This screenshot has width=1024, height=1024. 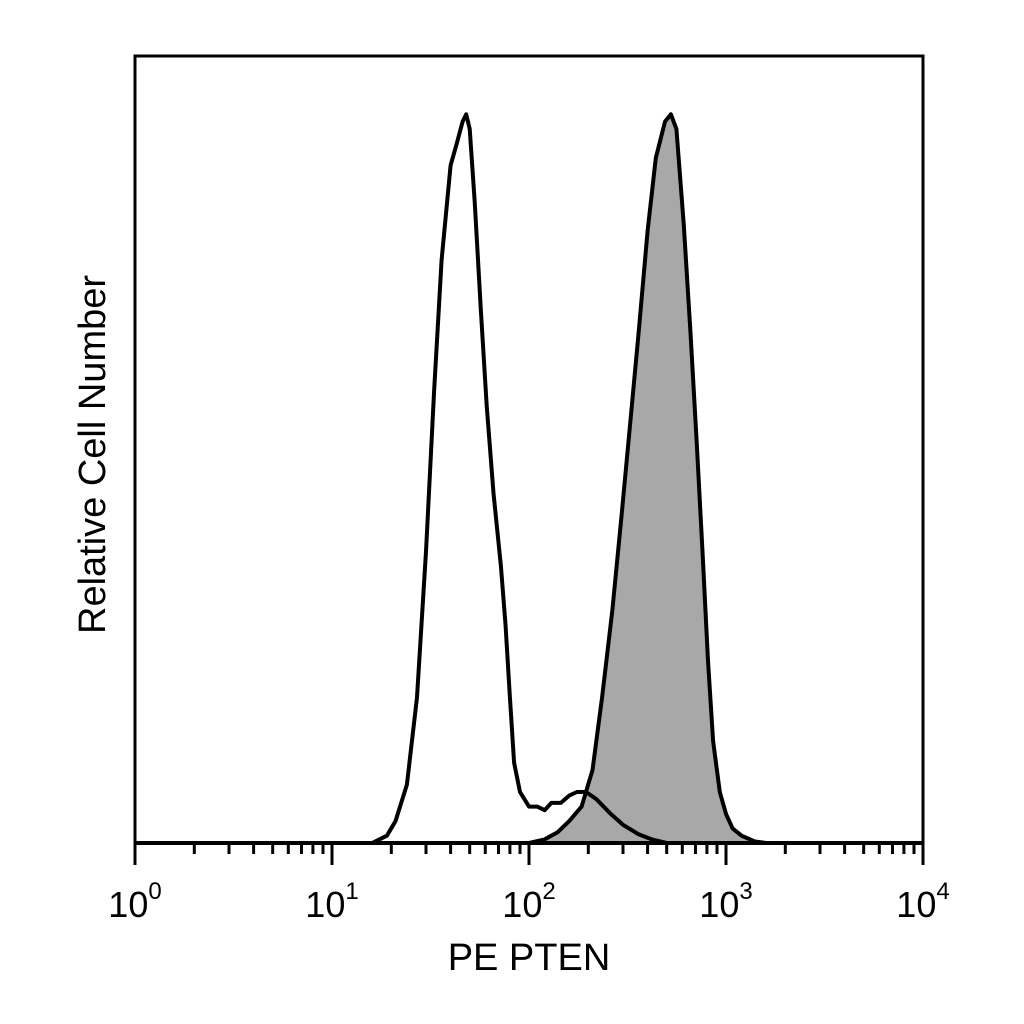 I want to click on x-tick-label: 10⁴, so click(x=922, y=901).